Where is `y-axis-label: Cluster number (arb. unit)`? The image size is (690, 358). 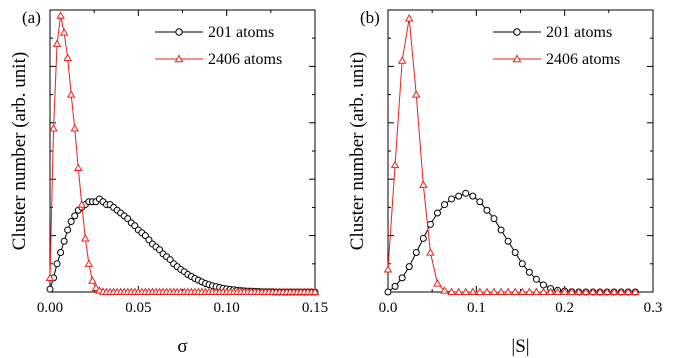
y-axis-label: Cluster number (arb. unit) is located at coordinates (357, 151).